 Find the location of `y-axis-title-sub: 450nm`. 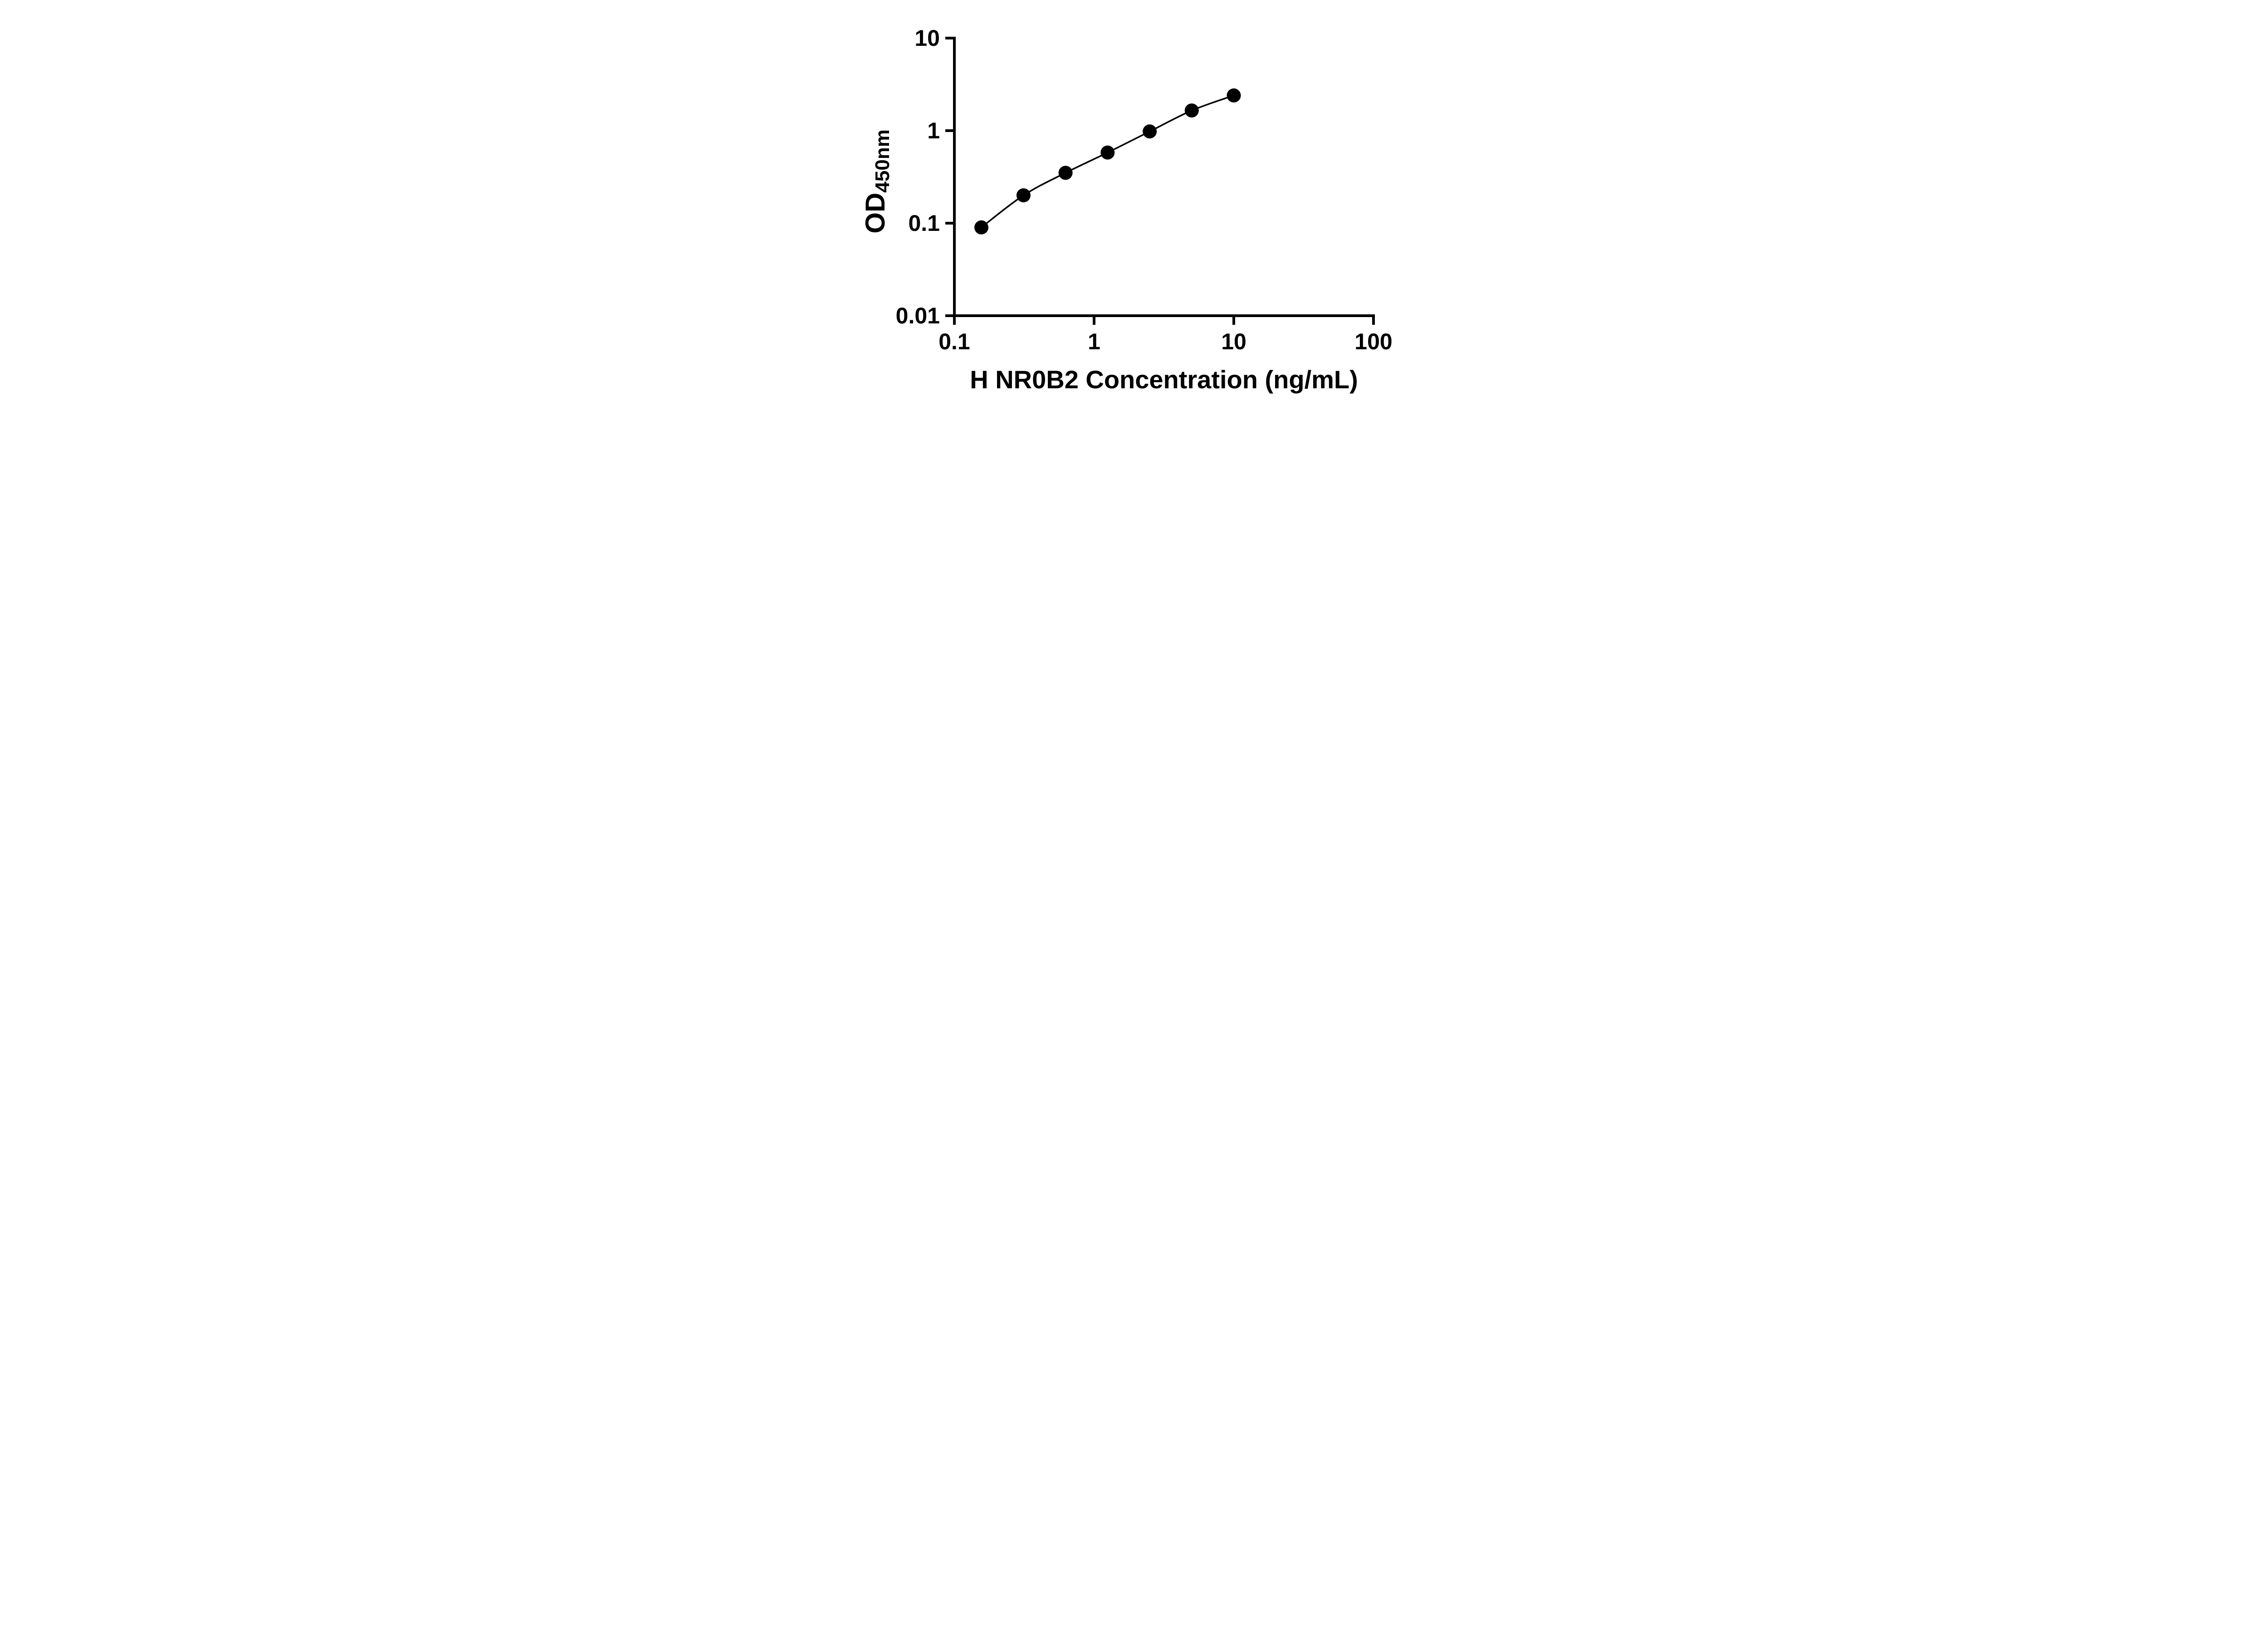

y-axis-title-sub: 450nm is located at coordinates (882, 160).